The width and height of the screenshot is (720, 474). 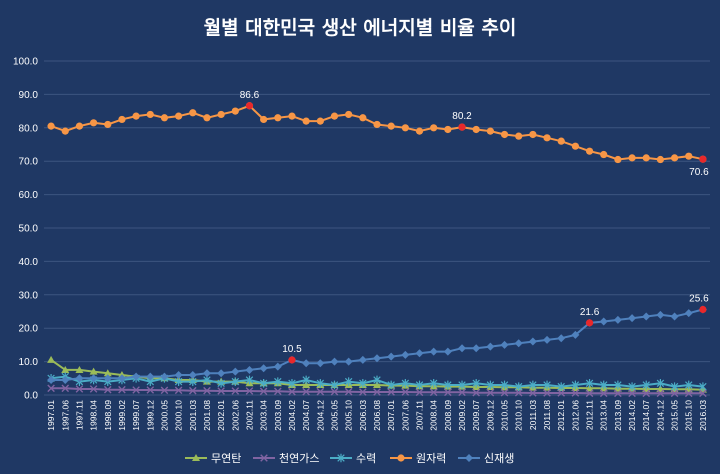 I want to click on x-tick-label: 2007.01, so click(x=391, y=415).